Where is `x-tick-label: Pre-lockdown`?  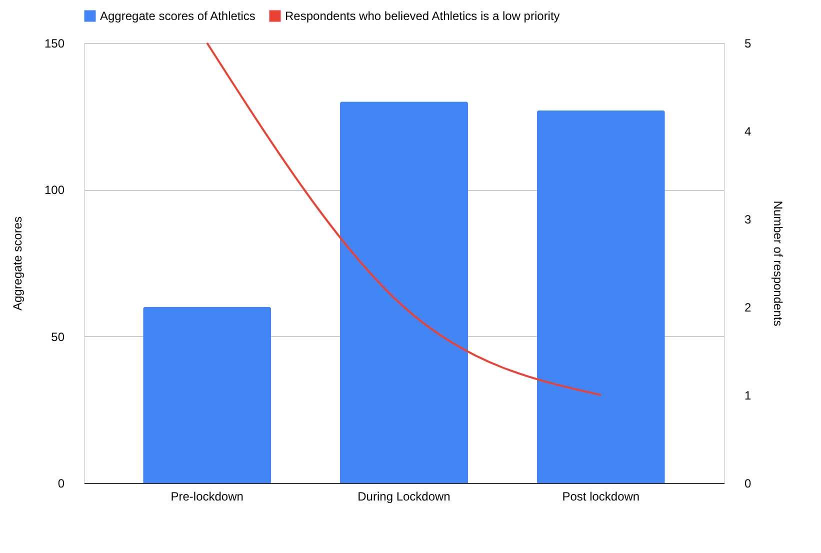 x-tick-label: Pre-lockdown is located at coordinates (207, 497).